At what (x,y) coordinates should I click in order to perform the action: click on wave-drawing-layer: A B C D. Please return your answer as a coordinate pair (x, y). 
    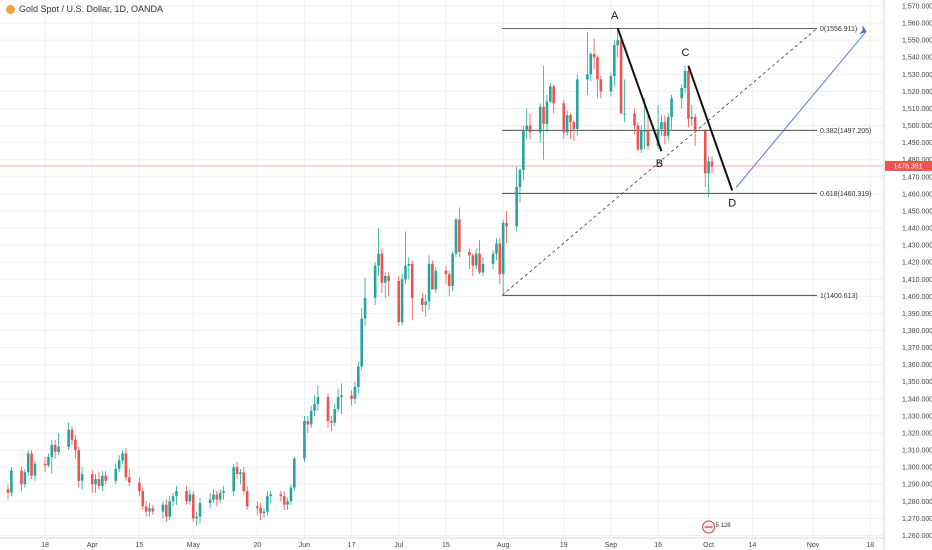
    Looking at the image, I should click on (739, 109).